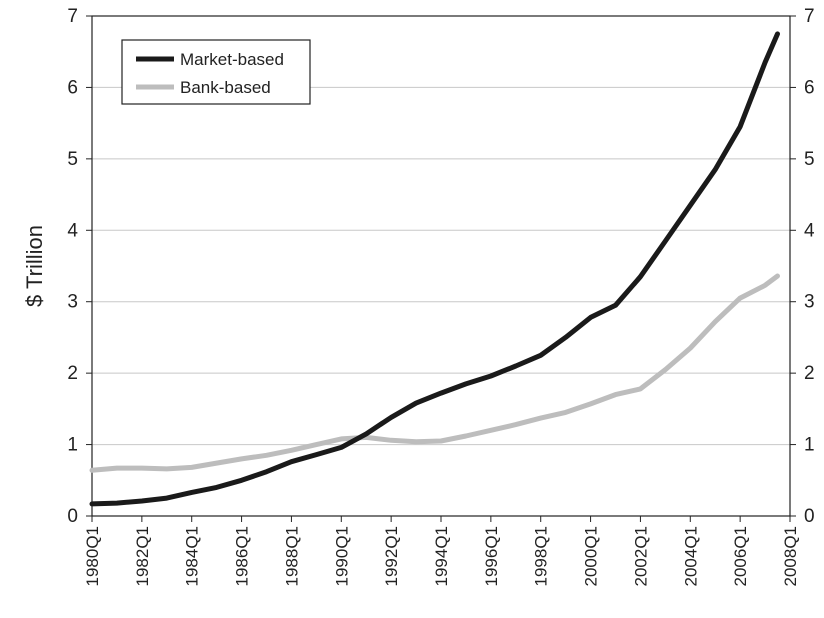  I want to click on x-tick-label: 1992Q1, so click(391, 556).